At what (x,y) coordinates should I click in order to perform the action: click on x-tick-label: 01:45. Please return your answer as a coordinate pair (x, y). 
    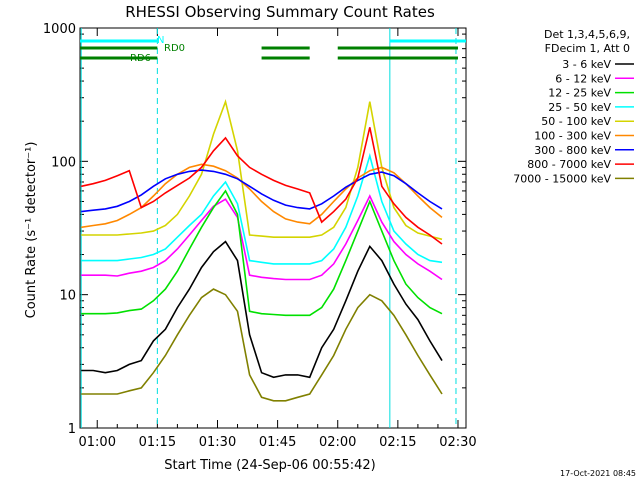
    Looking at the image, I should click on (277, 442).